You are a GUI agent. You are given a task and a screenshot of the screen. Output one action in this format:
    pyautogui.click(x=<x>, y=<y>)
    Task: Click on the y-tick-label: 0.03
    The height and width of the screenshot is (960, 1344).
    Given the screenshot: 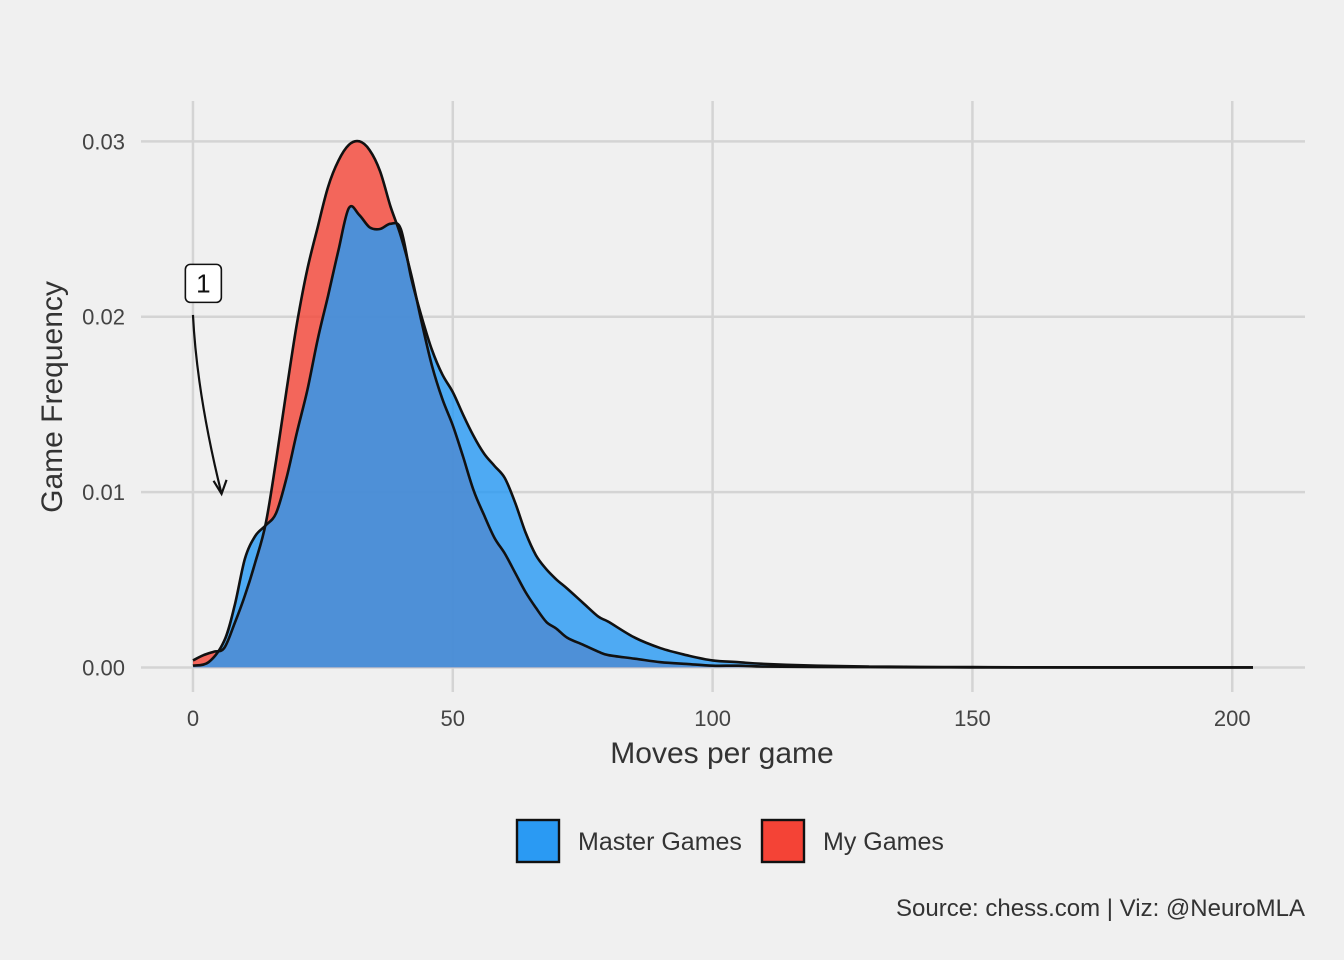 What is the action you would take?
    pyautogui.click(x=103, y=141)
    